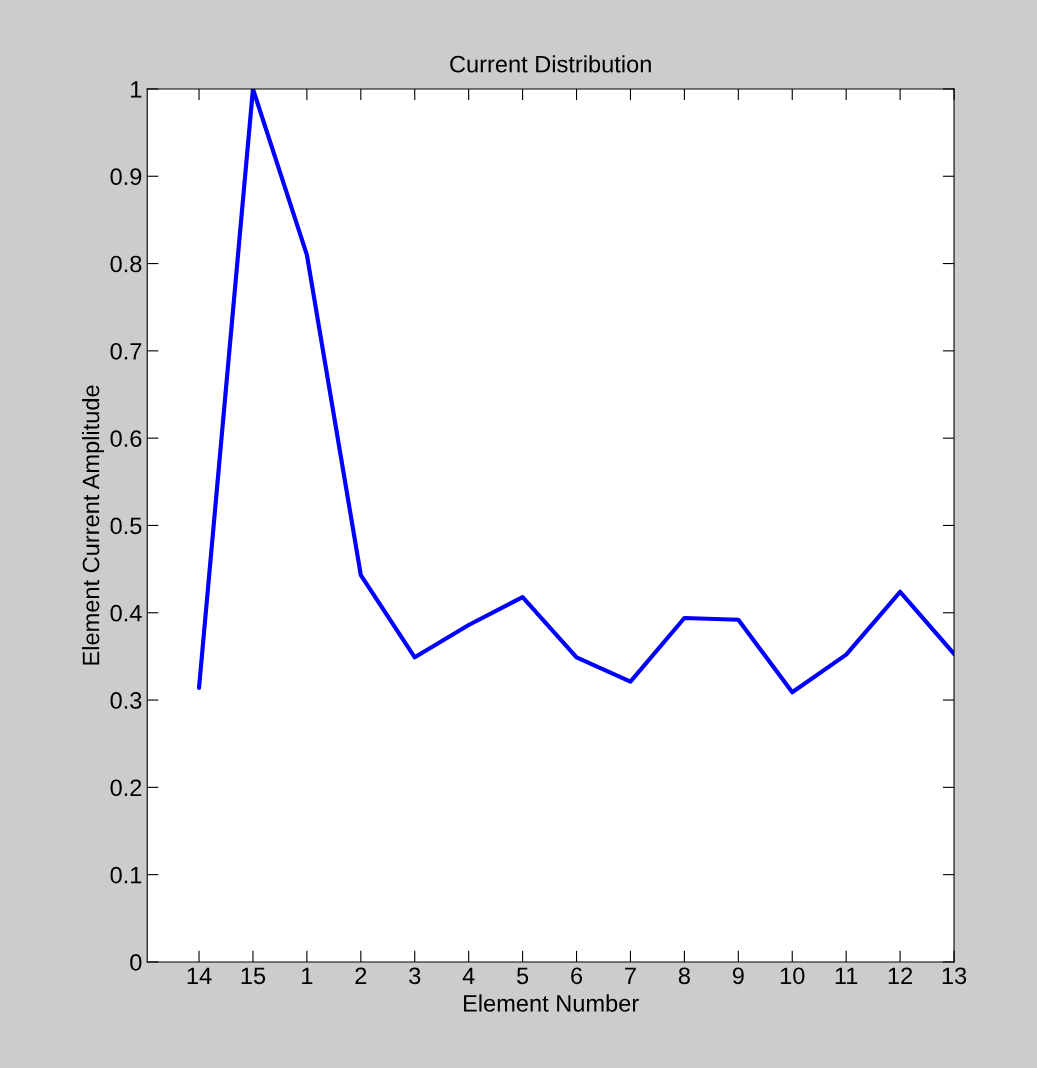 The height and width of the screenshot is (1068, 1037). What do you see at coordinates (738, 976) in the screenshot?
I see `x-tick-label: 9` at bounding box center [738, 976].